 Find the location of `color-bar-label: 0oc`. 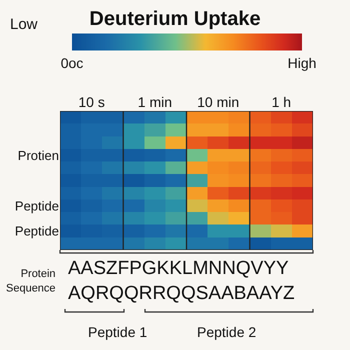

color-bar-label: 0oc is located at coordinates (72, 62).